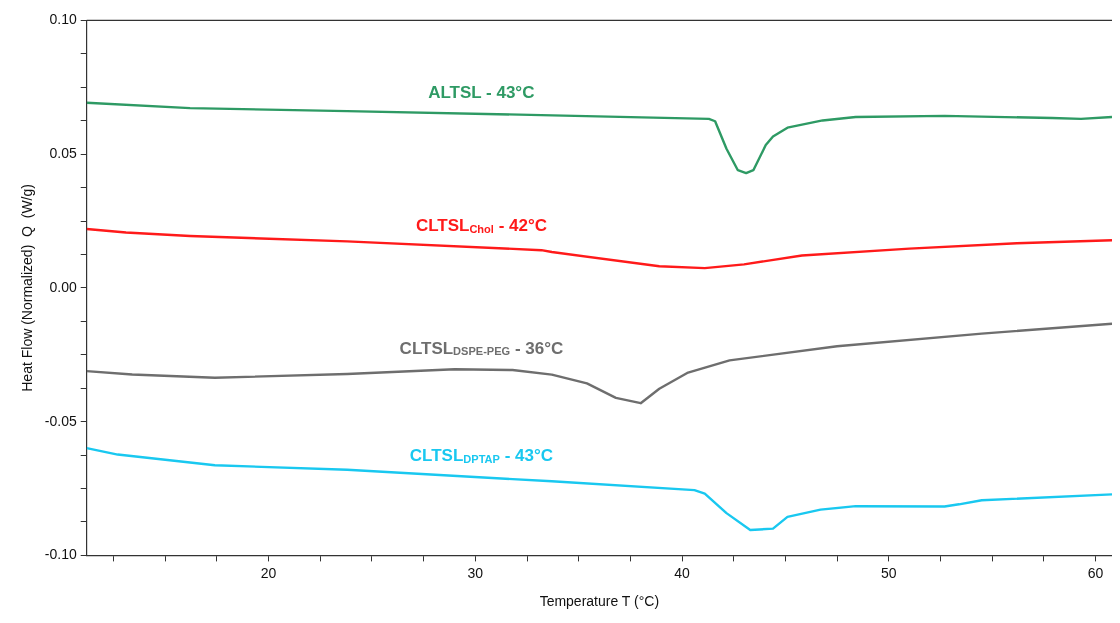  I want to click on y-tick-label: 0.00, so click(63, 286).